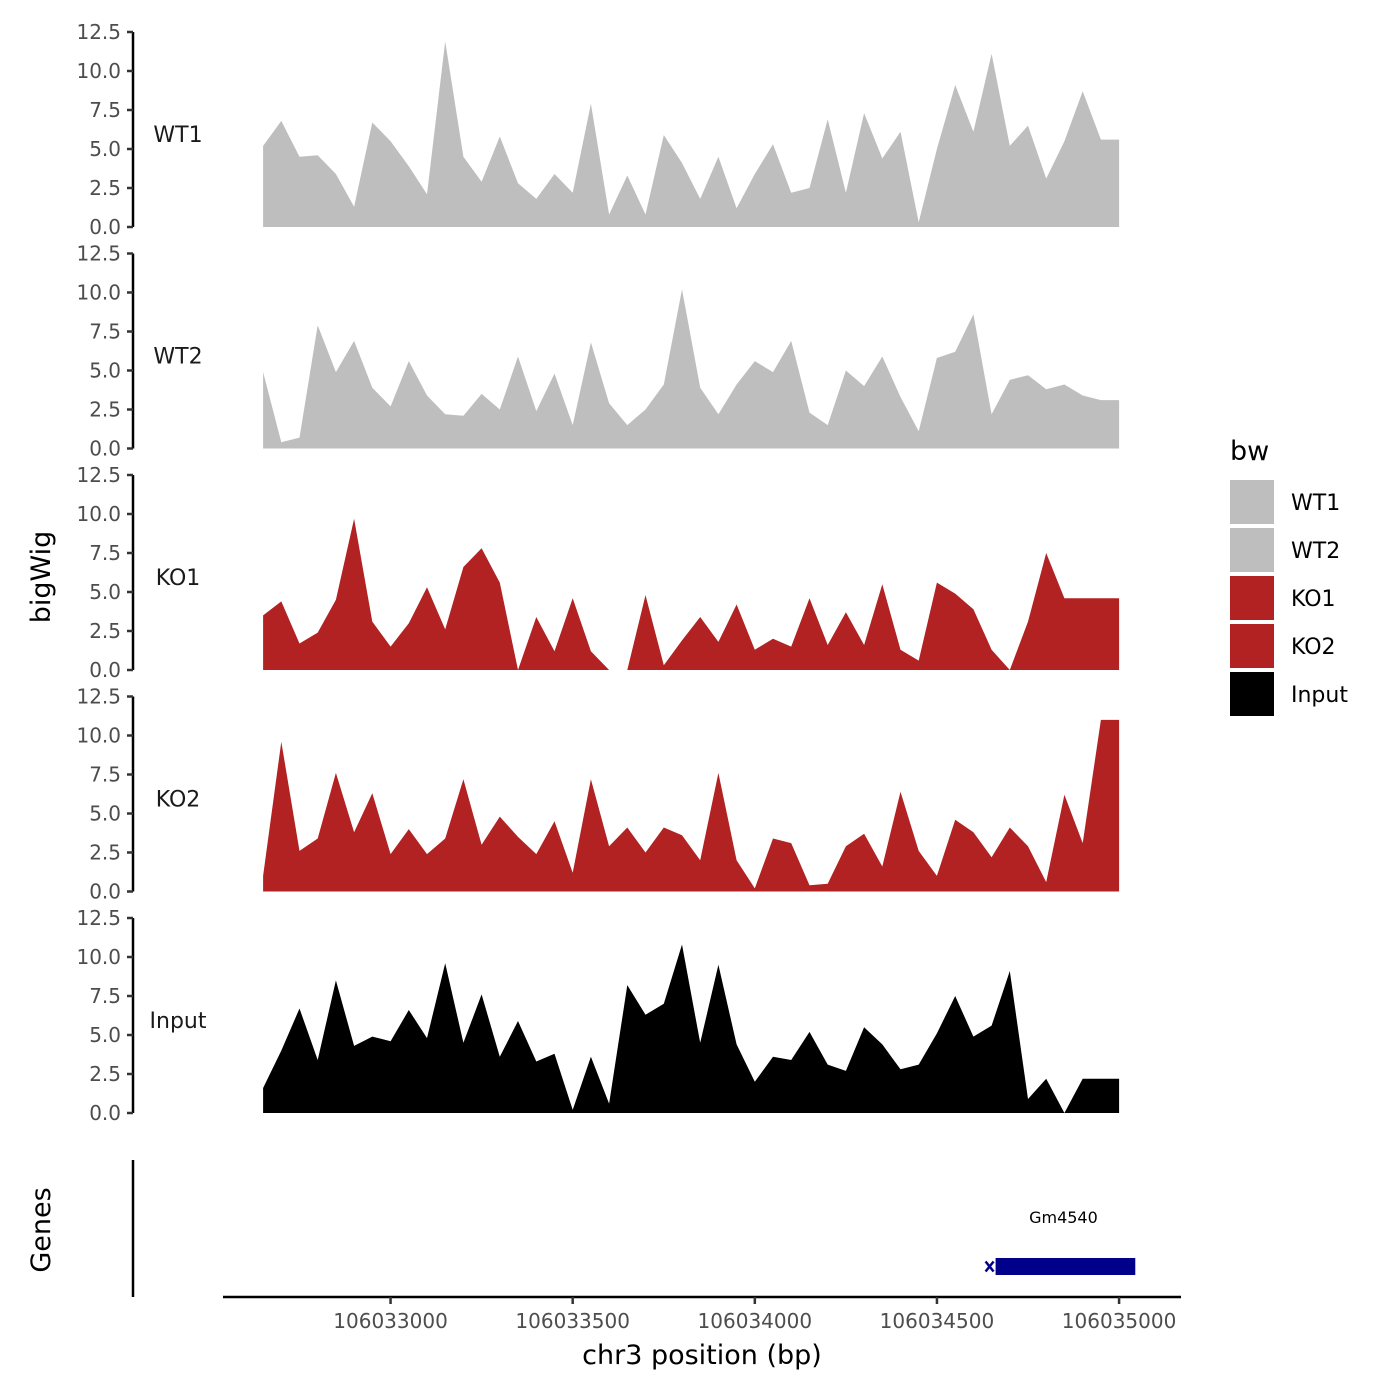  I want to click on track-label: KO2, so click(178, 800).